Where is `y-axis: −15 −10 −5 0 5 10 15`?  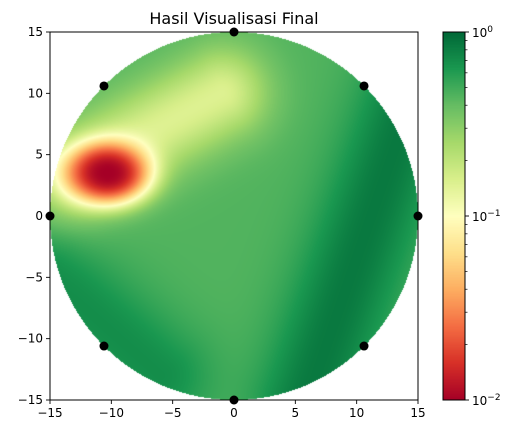
y-axis: −15 −10 −5 0 5 10 15 is located at coordinates (34, 216).